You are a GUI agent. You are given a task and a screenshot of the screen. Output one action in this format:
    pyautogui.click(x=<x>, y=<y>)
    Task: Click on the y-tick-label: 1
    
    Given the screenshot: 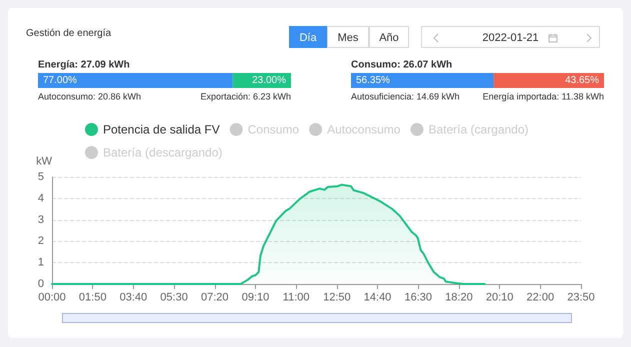 What is the action you would take?
    pyautogui.click(x=41, y=262)
    